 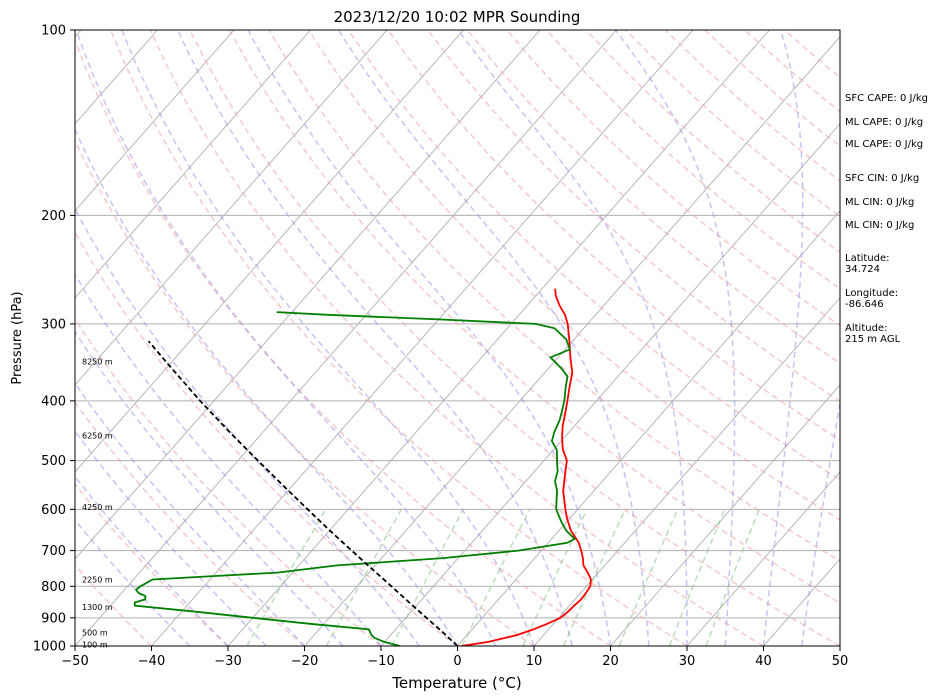 What do you see at coordinates (866, 328) in the screenshot?
I see `altitude-label: Altitude:` at bounding box center [866, 328].